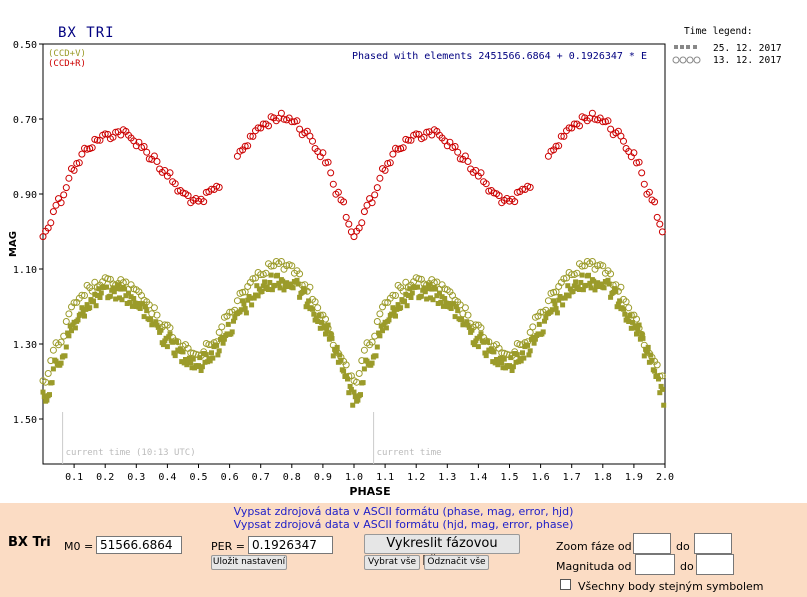 The width and height of the screenshot is (807, 597). I want to click on per-label: PER =, so click(228, 546).